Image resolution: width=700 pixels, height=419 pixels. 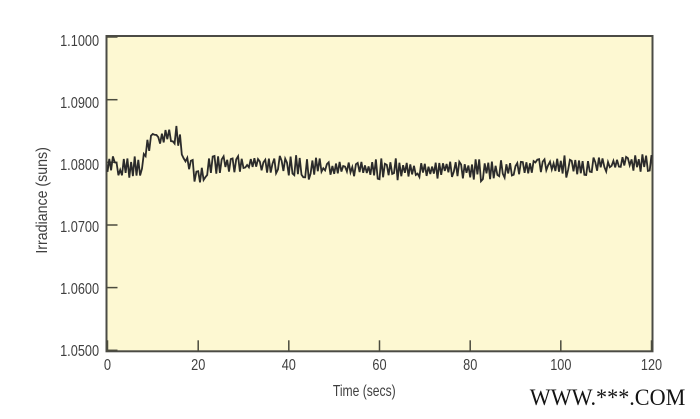 What do you see at coordinates (379, 365) in the screenshot?
I see `svg-text: 60` at bounding box center [379, 365].